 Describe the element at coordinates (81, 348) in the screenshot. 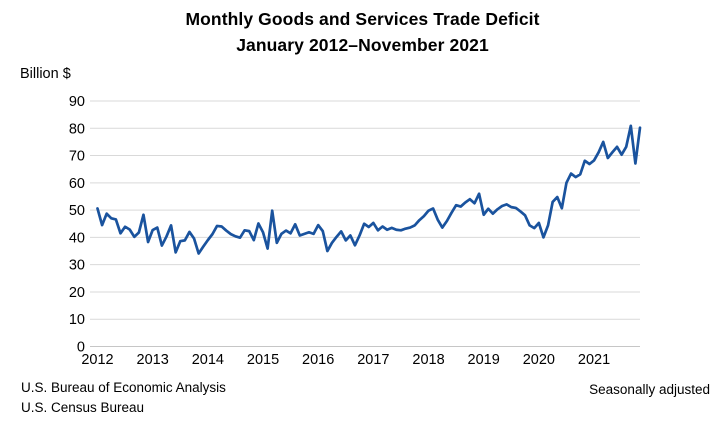

I see `y-tick-label: 0` at that location.